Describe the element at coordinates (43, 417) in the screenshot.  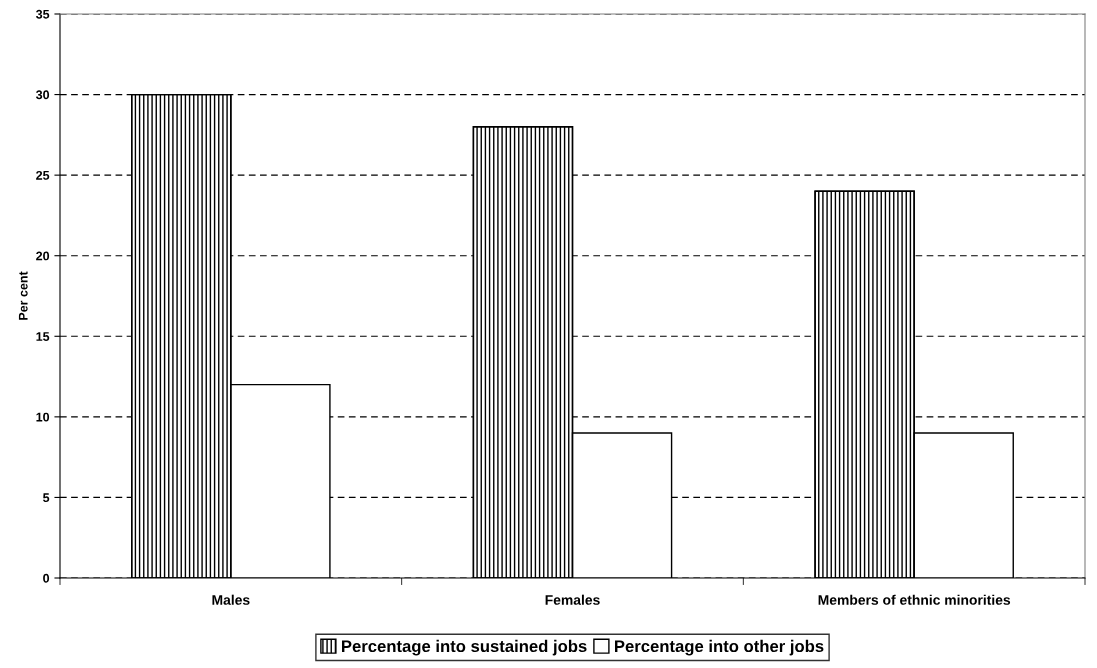
I see `y-tick-label: 10` at that location.